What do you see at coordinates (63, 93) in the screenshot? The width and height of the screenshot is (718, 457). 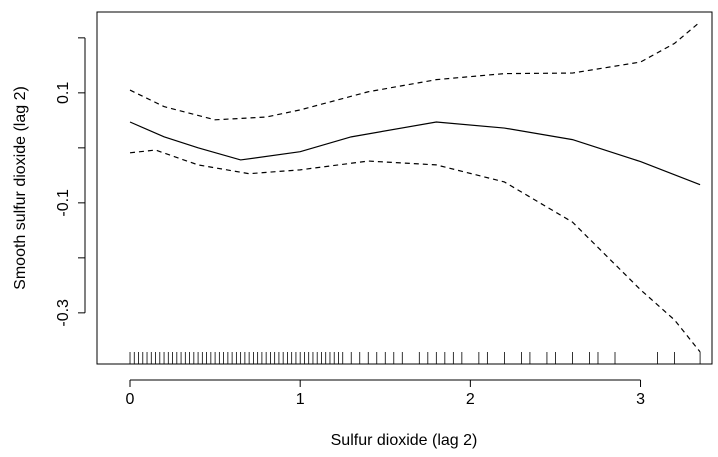 I see `y-tick-label: 0.1` at bounding box center [63, 93].